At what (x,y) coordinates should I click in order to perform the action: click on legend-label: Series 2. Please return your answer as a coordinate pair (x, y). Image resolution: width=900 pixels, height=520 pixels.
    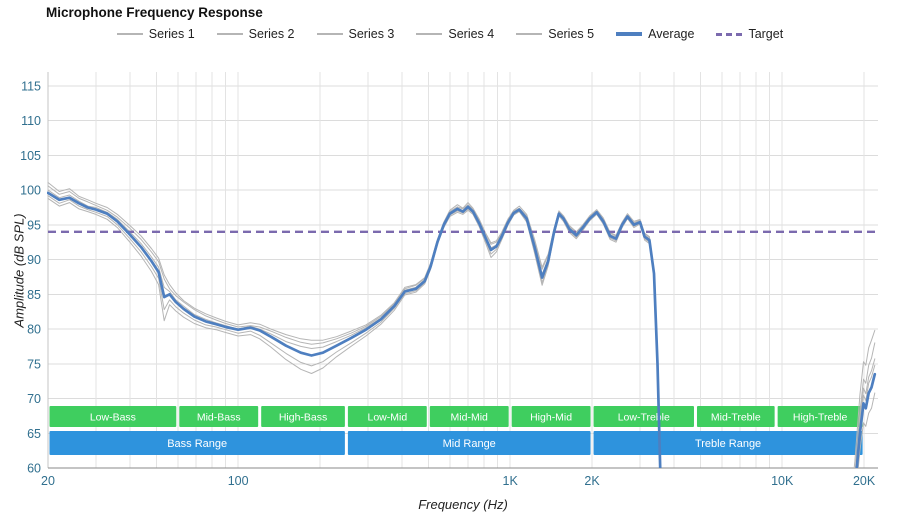
    Looking at the image, I should click on (271, 34).